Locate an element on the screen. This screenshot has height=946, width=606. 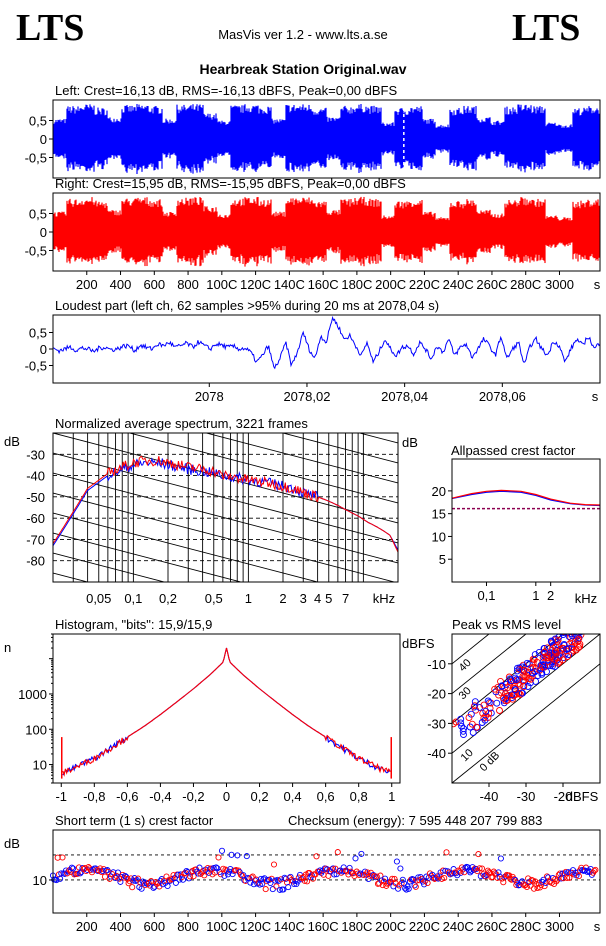
spectrum-ytick: -70 is located at coordinates (35, 539).